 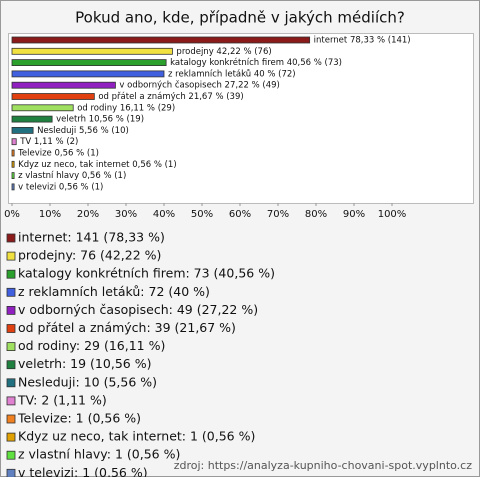 What do you see at coordinates (199, 85) in the screenshot?
I see `bar-label: v odborných časopisech 27,22 % (49)` at bounding box center [199, 85].